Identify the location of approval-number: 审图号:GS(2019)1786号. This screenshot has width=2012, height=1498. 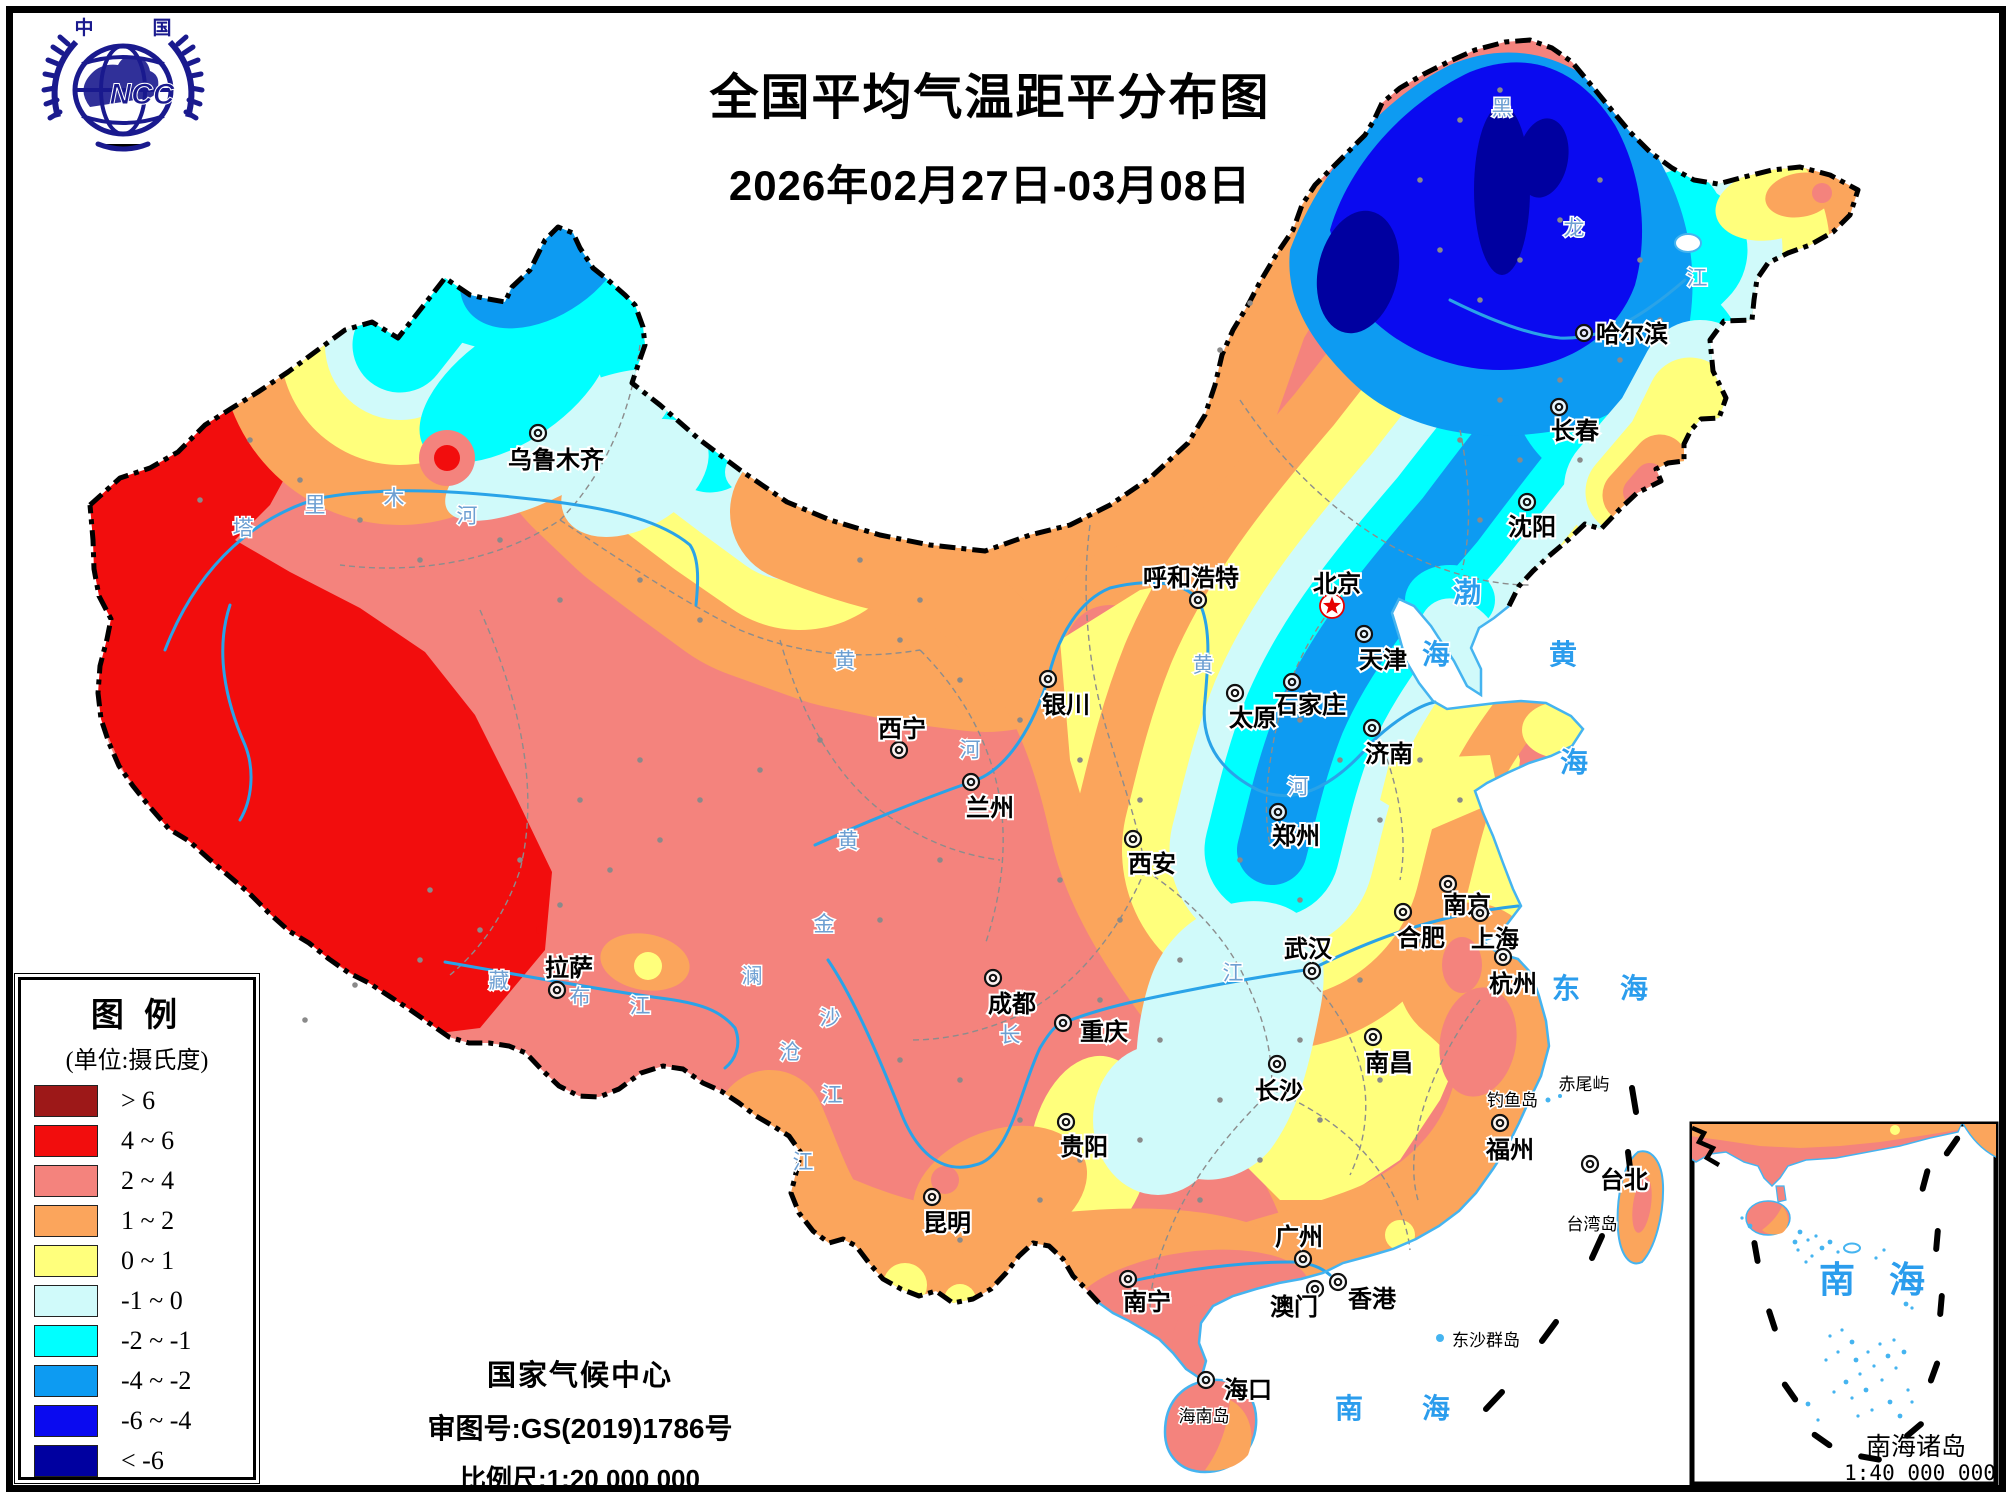
(580, 1428).